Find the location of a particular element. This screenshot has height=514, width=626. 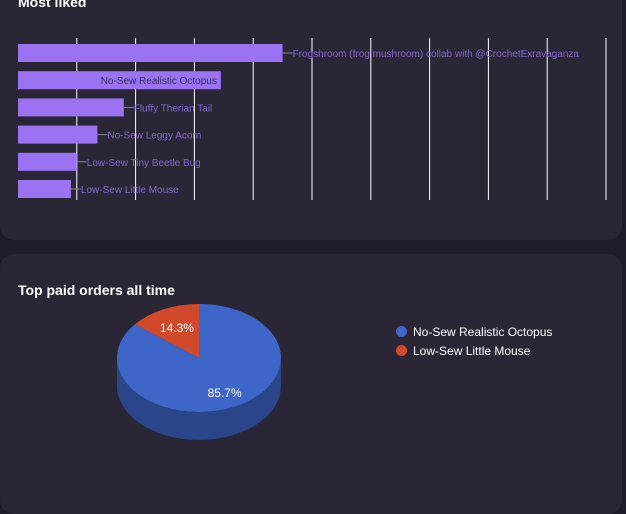

legend-item: Low-Sew Little Mouse is located at coordinates (474, 350).